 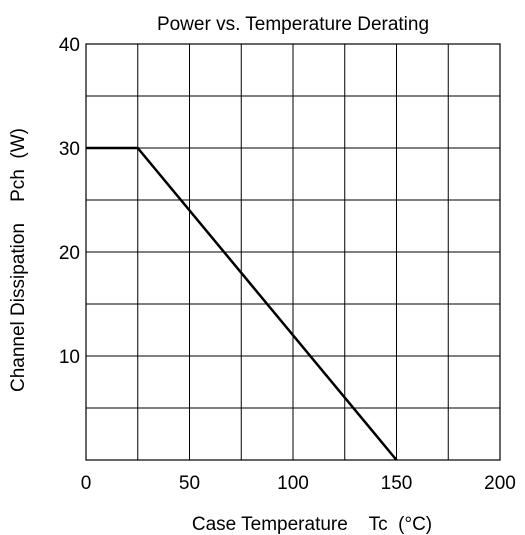 I want to click on y-axis-label: Channel Dissipation Pch (W), so click(x=18, y=260).